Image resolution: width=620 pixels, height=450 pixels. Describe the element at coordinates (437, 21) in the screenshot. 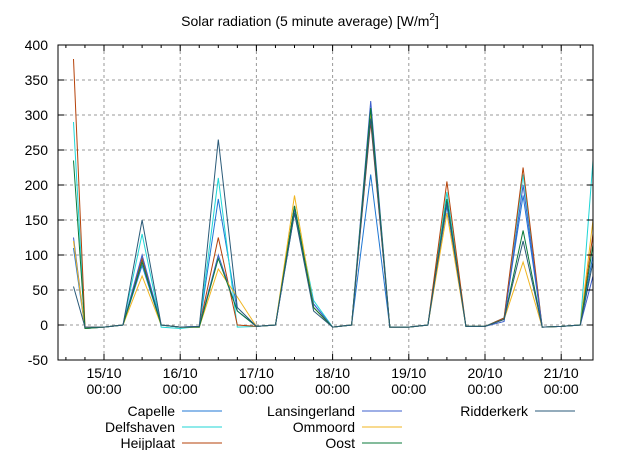

I see `chart-title-end: ]` at that location.